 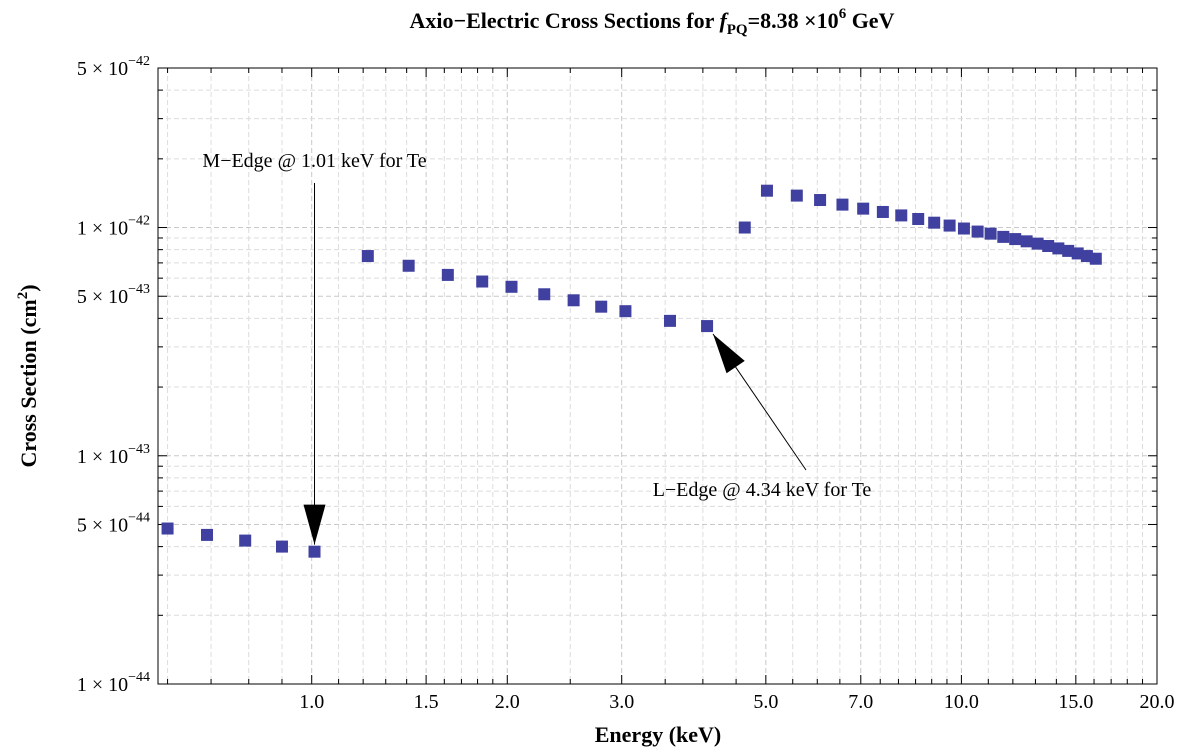 What do you see at coordinates (113, 683) in the screenshot?
I see `y-tick-label: 1 × 10⁻⁴⁴` at bounding box center [113, 683].